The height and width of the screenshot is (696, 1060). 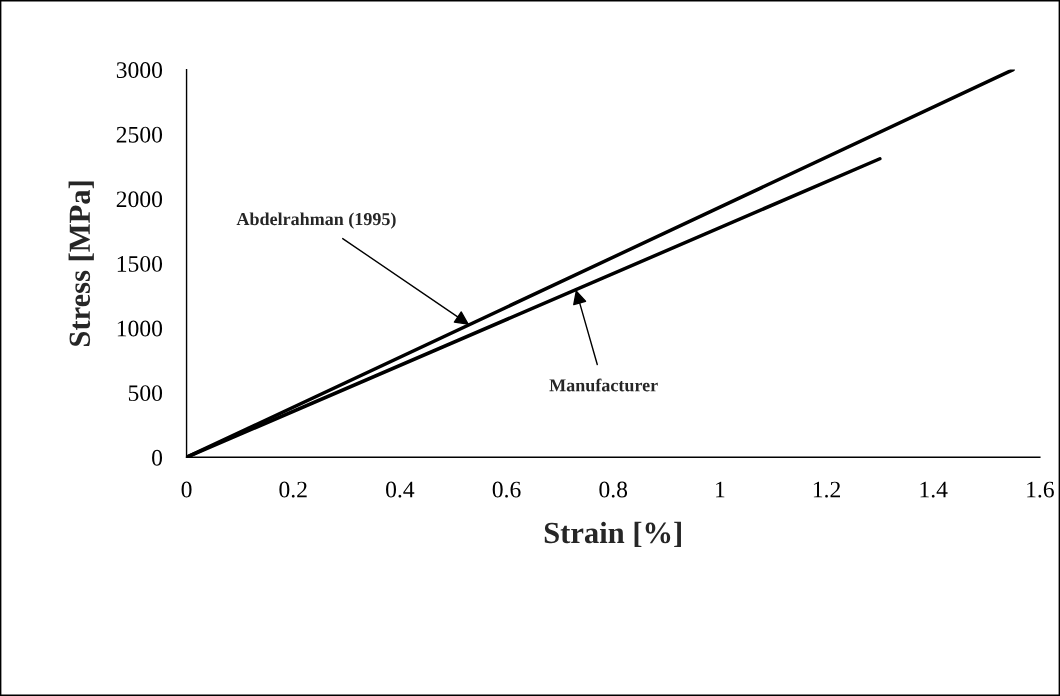 What do you see at coordinates (157, 457) in the screenshot?
I see `y-tick-label: 0` at bounding box center [157, 457].